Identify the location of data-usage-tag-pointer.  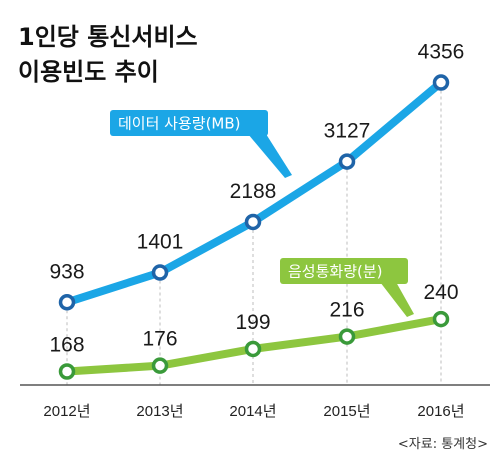
(270, 156).